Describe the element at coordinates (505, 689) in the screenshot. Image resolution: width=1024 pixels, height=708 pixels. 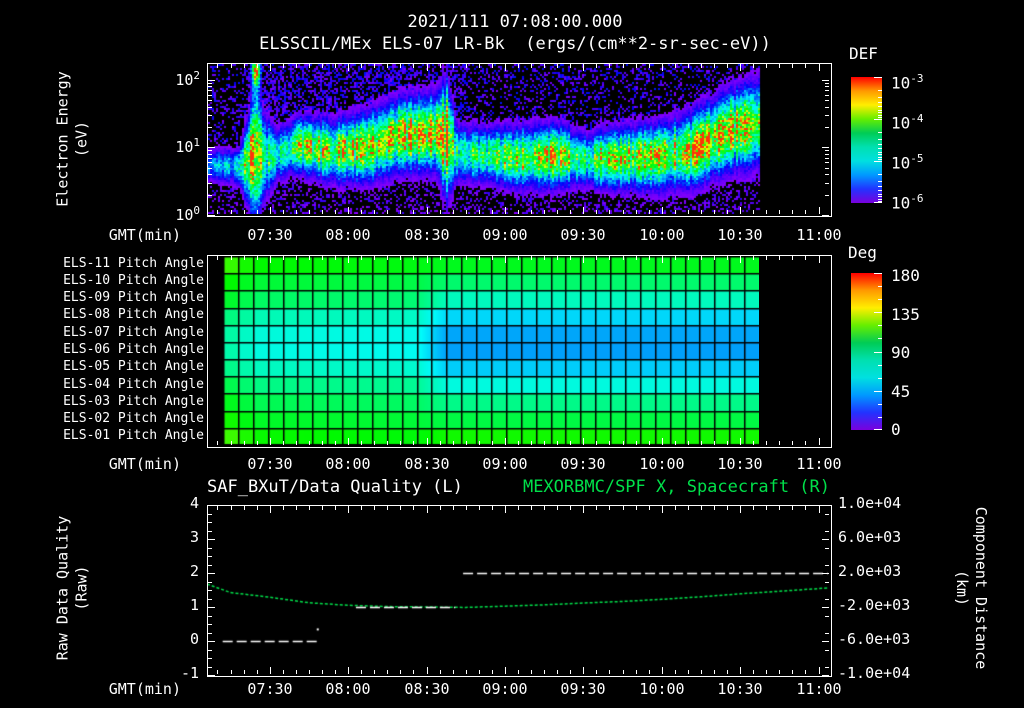
I see `x-tick-label: 09:00` at that location.